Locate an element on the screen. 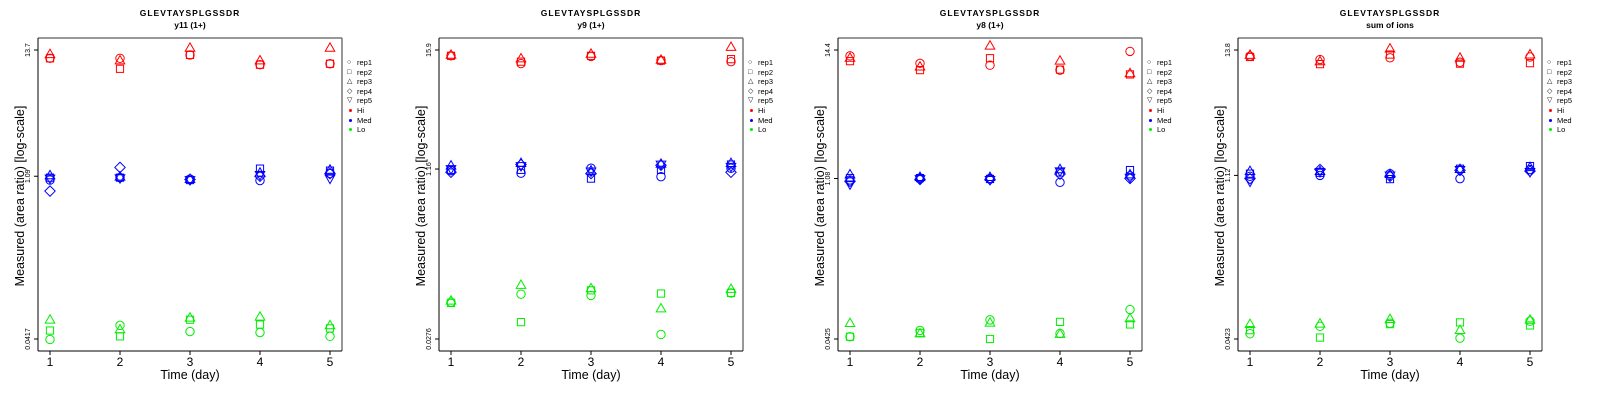 The width and height of the screenshot is (1600, 400). x-tick-label: 3 is located at coordinates (1390, 362).